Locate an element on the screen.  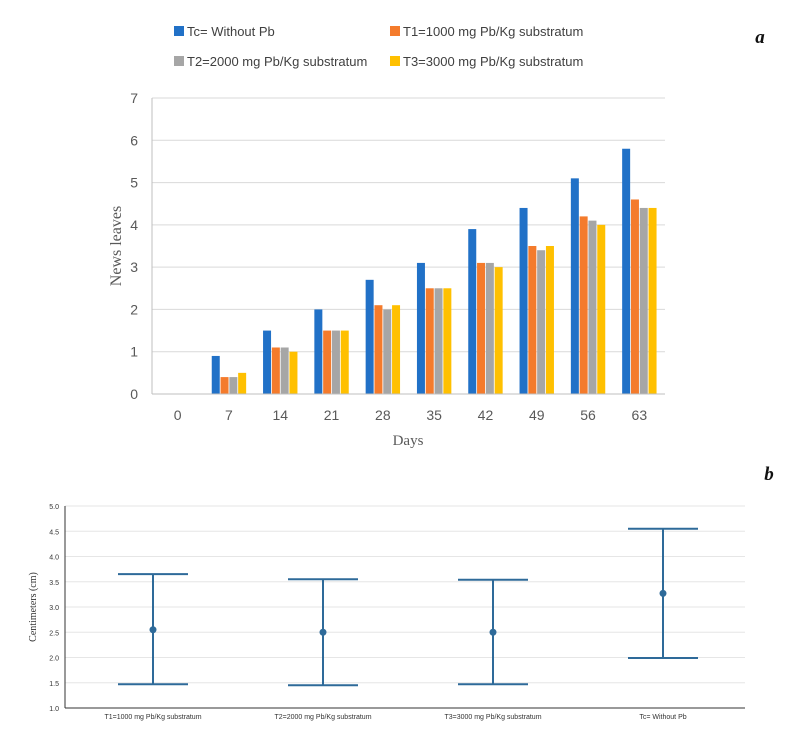
panel-a-y-tick-label: 3 is located at coordinates (134, 267).